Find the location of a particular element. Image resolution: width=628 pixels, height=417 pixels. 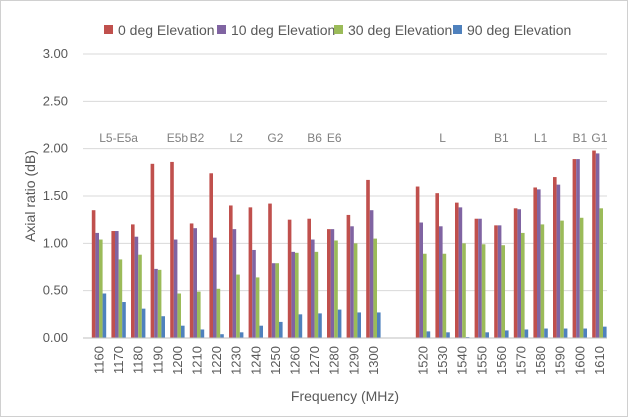

legend-label: 10 deg Elevation is located at coordinates (283, 30).